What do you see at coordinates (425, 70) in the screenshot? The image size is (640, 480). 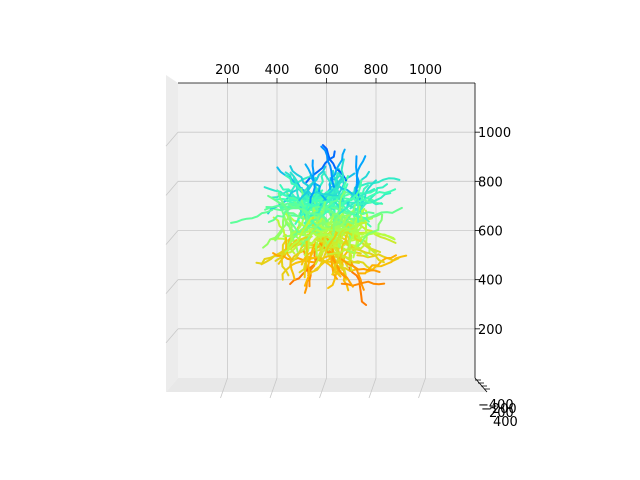 I see `x-tick-label: 1000` at bounding box center [425, 70].